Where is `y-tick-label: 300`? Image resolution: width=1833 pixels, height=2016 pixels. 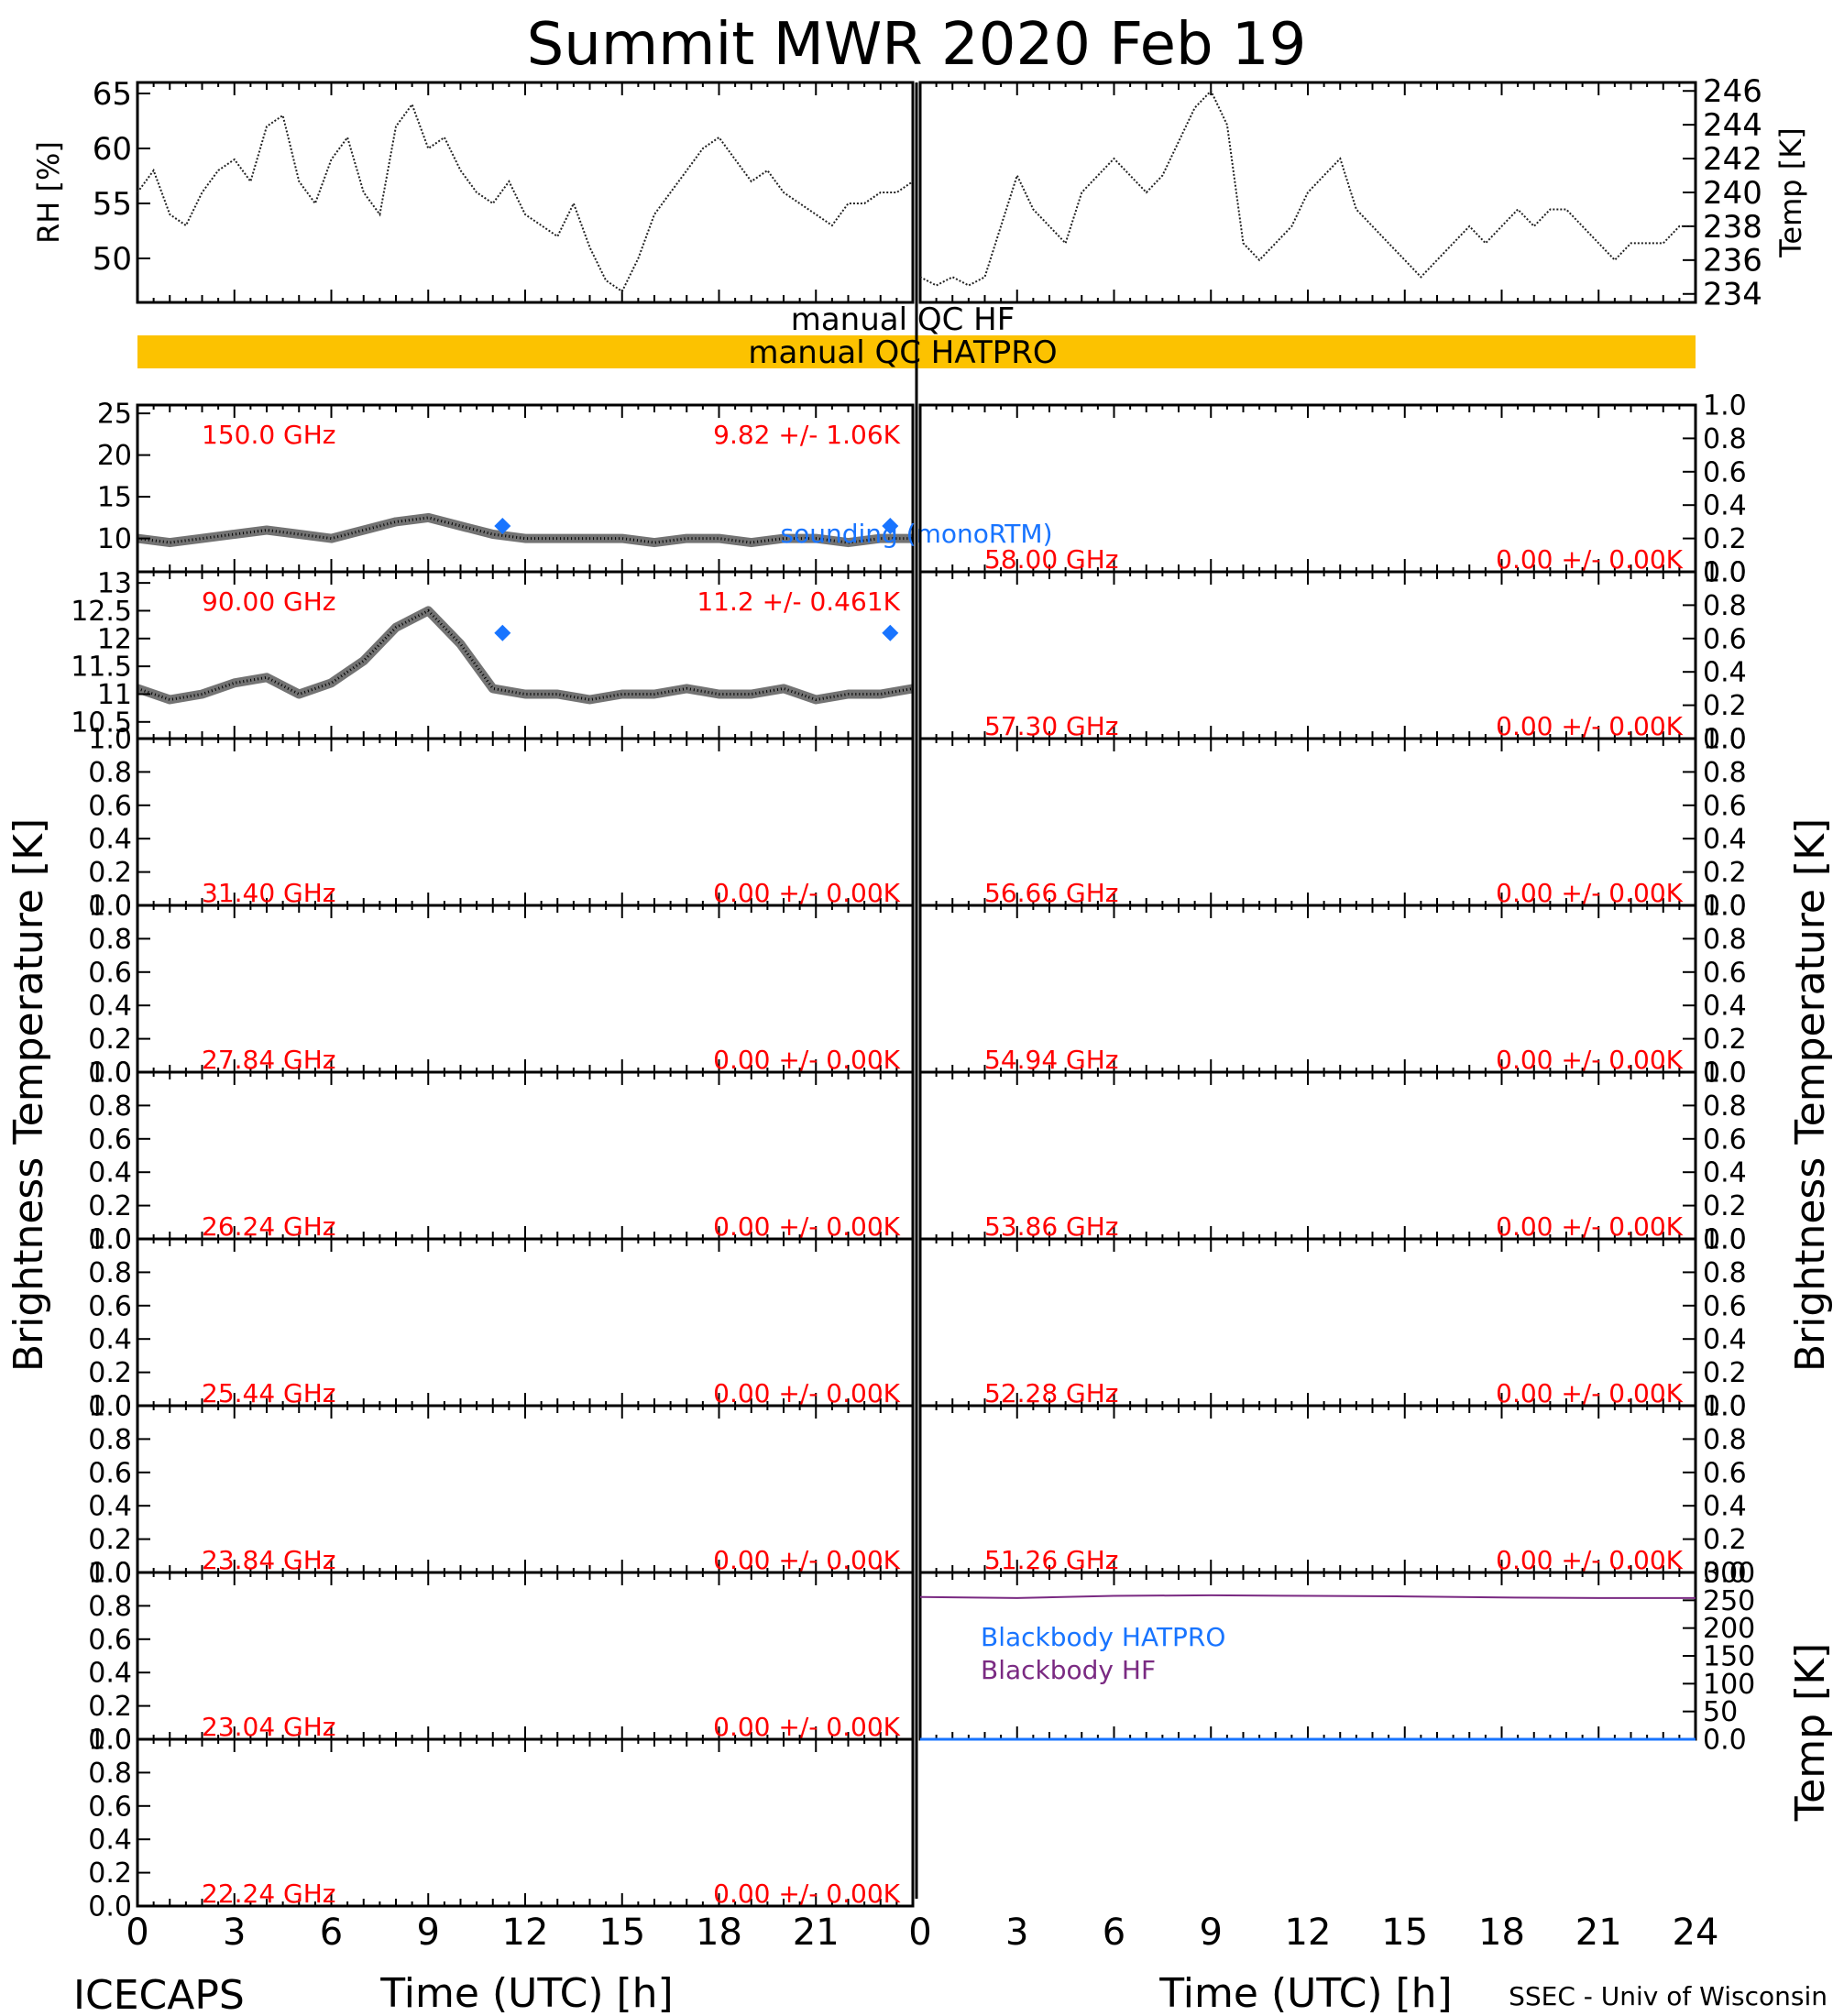
y-tick-label: 300 is located at coordinates (1729, 1574).